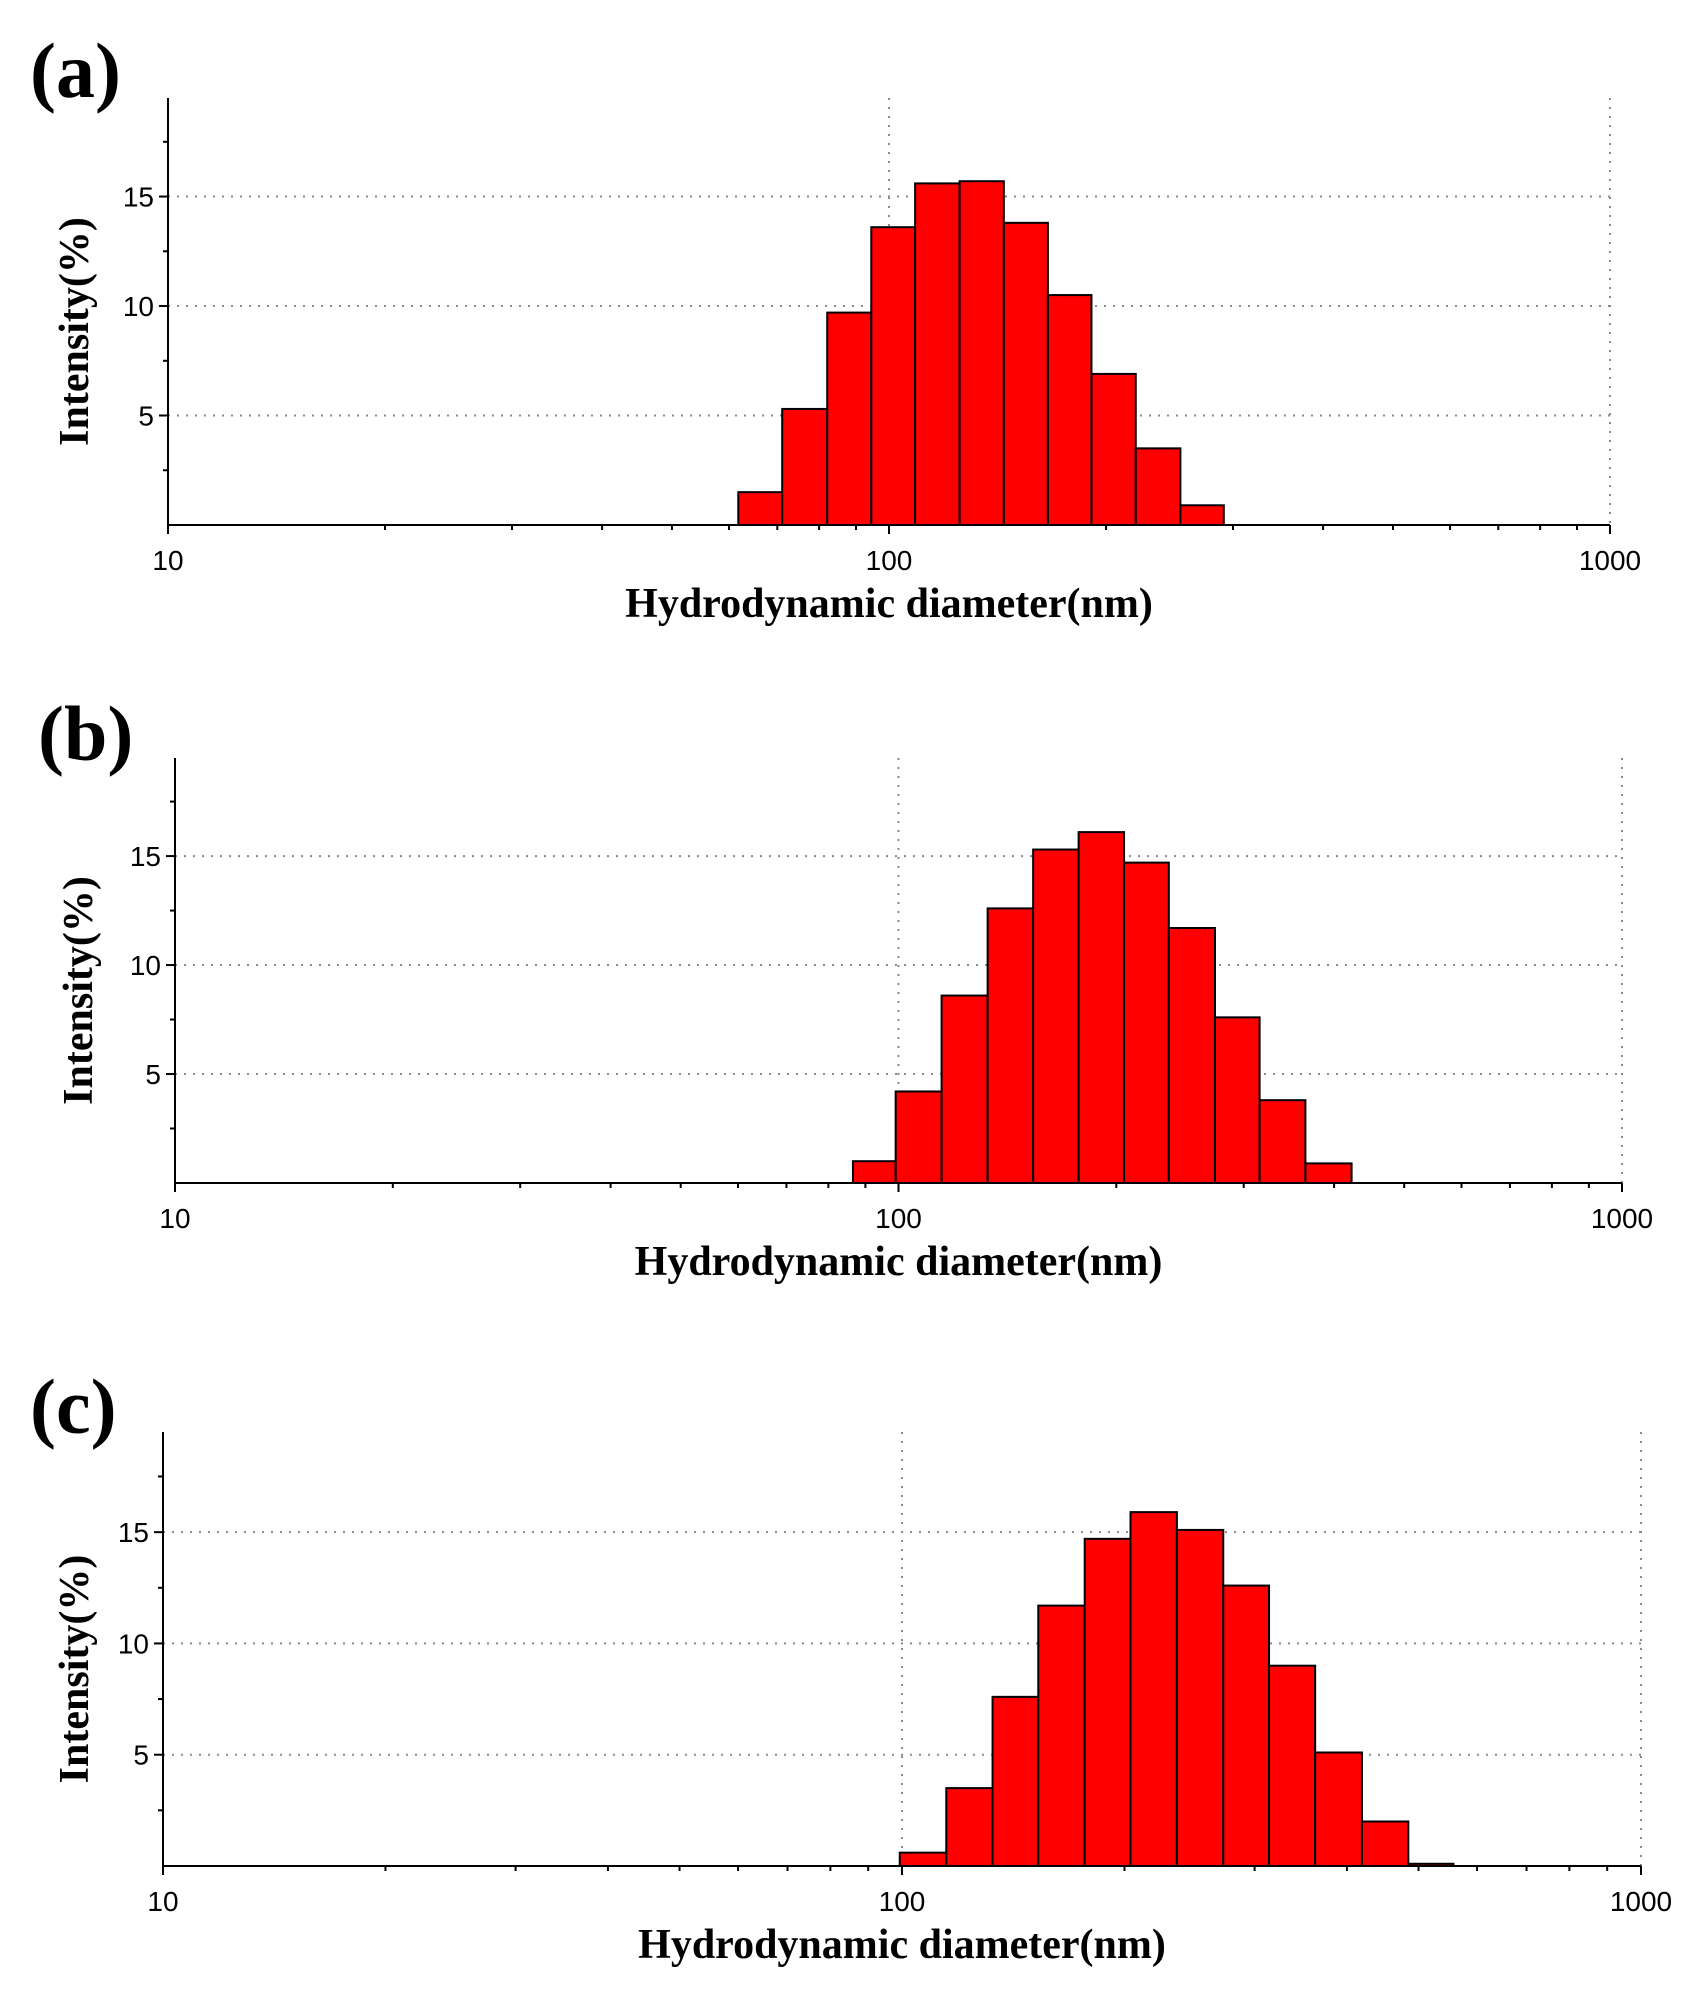 The height and width of the screenshot is (1990, 1702). Describe the element at coordinates (73, 1406) in the screenshot. I see `panel-label-c: (c)` at that location.